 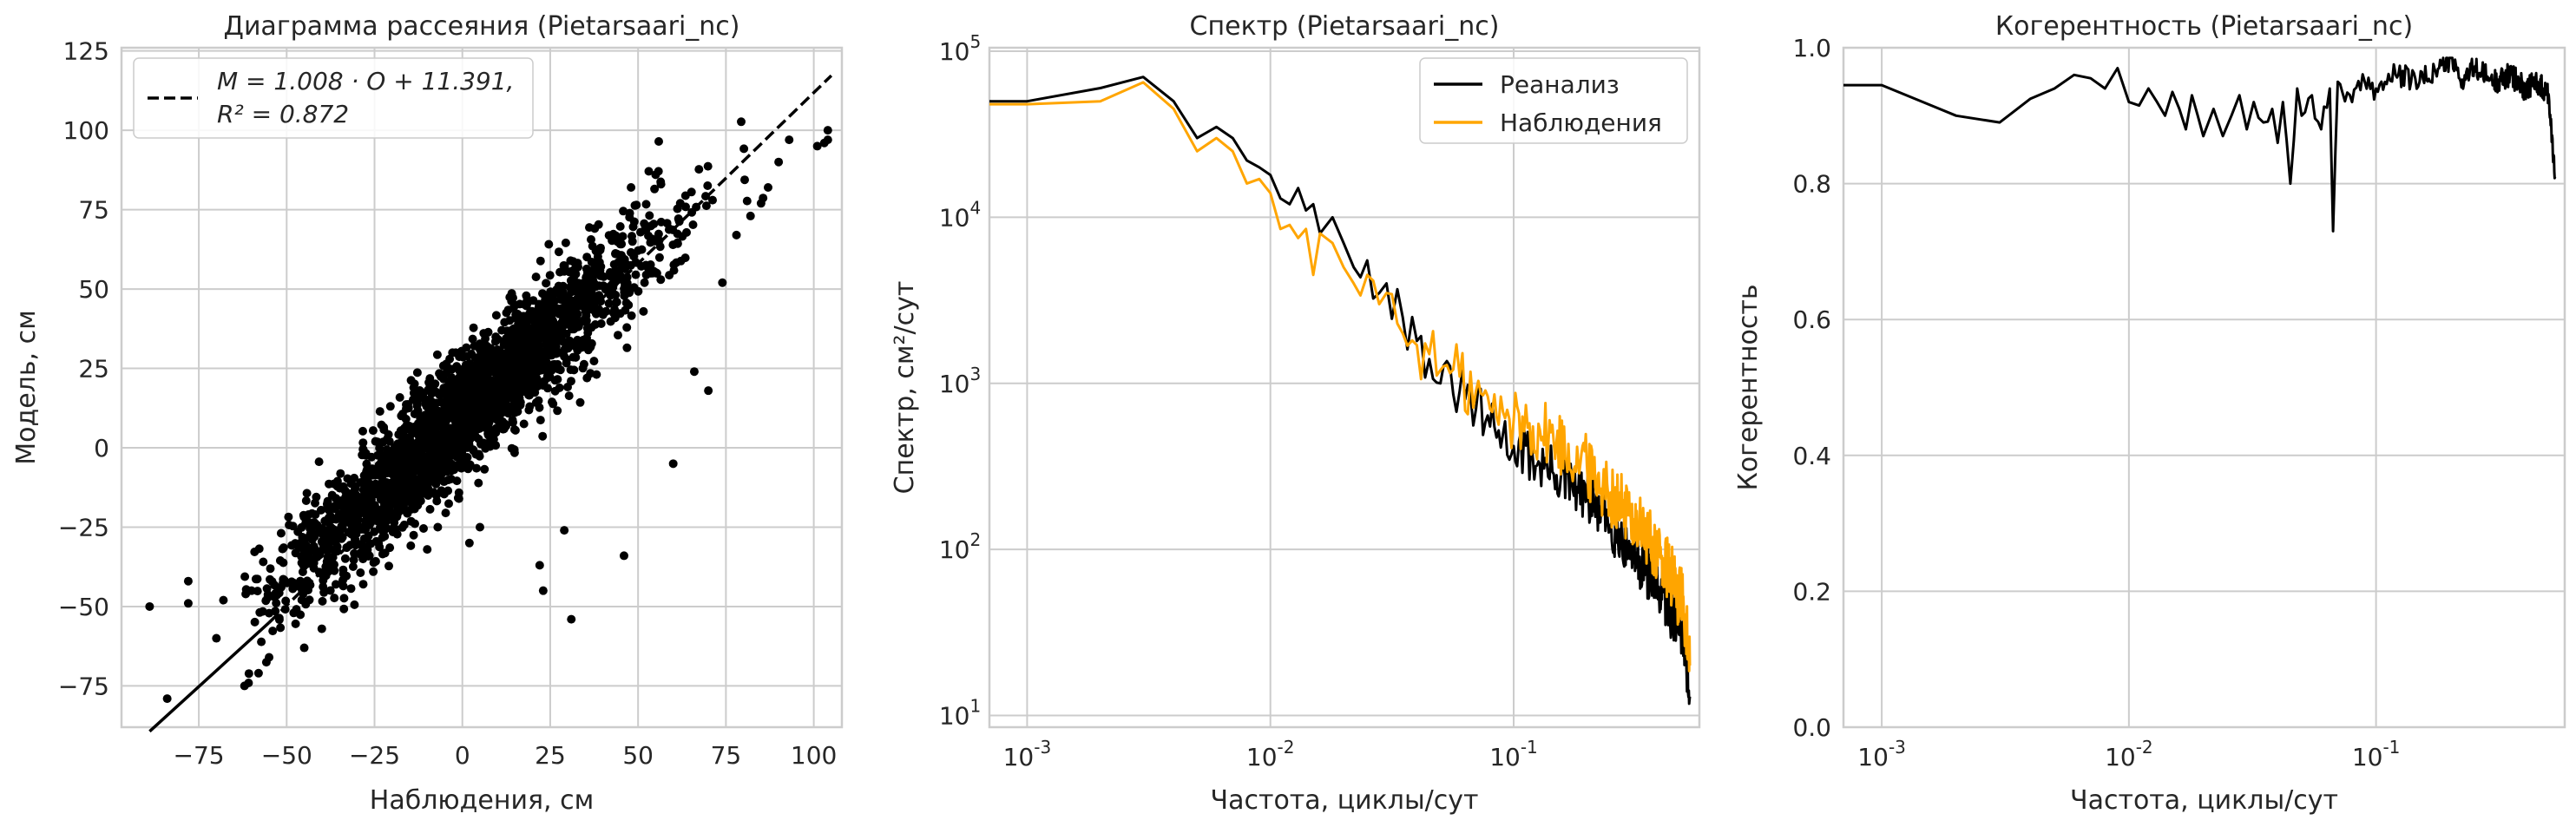 I want to click on y-tick-label: 25, so click(x=93, y=369).